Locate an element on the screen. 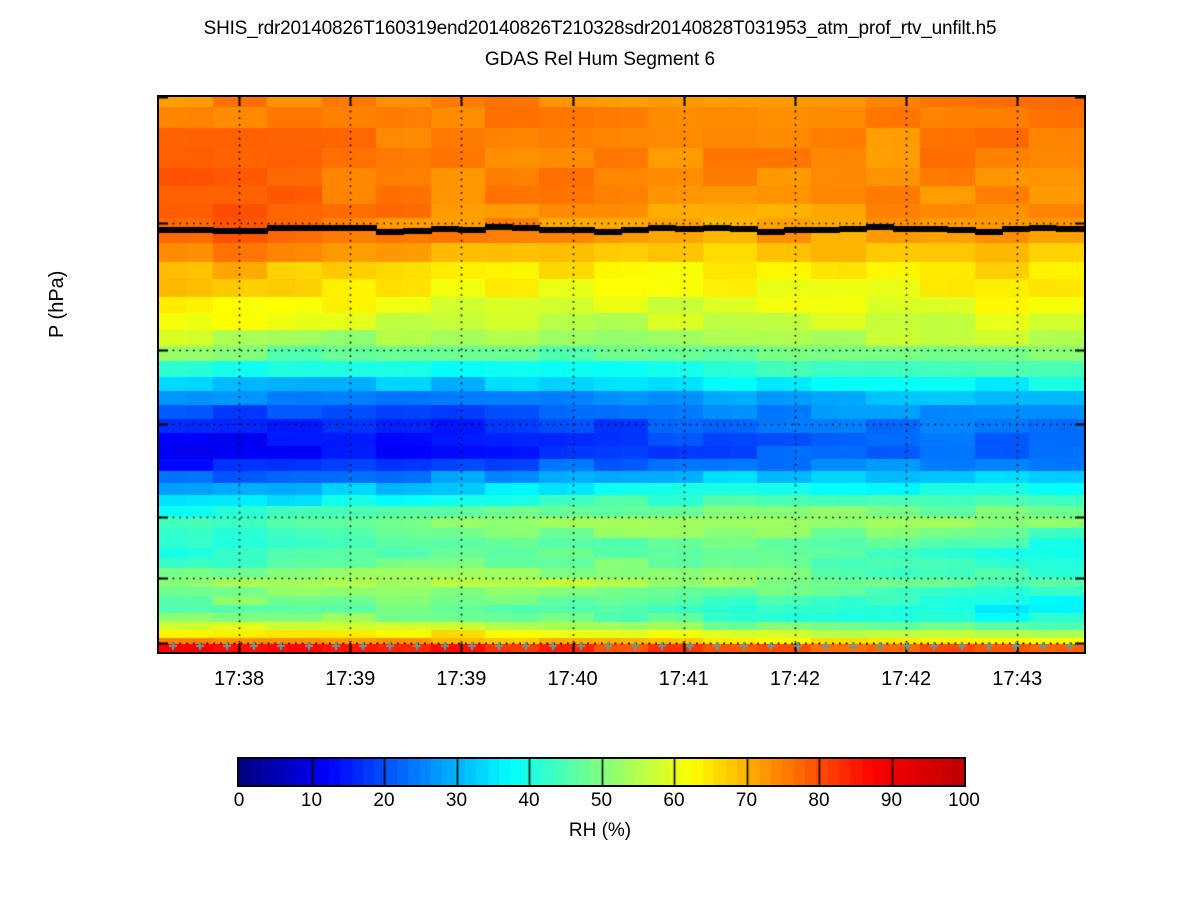 The width and height of the screenshot is (1200, 900). colorbar is located at coordinates (601, 772).